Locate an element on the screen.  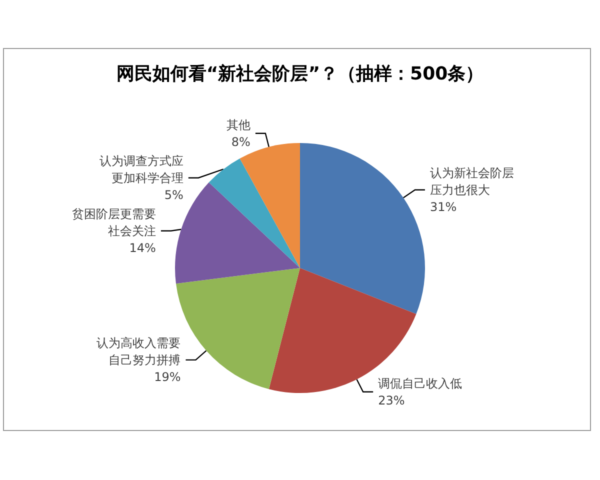
slice-label: 其他 is located at coordinates (238, 125).